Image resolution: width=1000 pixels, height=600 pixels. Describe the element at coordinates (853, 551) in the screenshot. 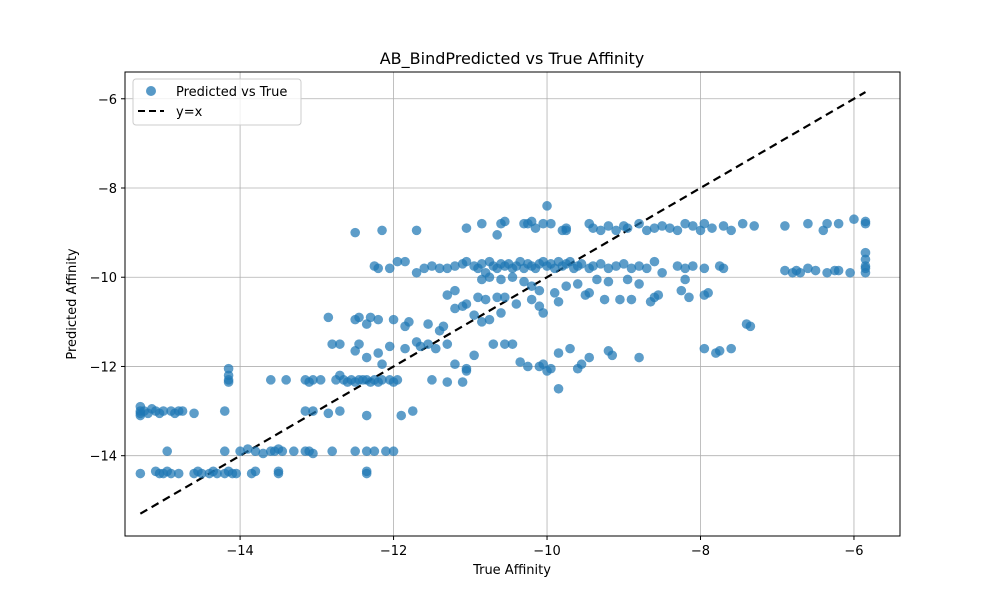

I see `x-tick-label: −6` at that location.